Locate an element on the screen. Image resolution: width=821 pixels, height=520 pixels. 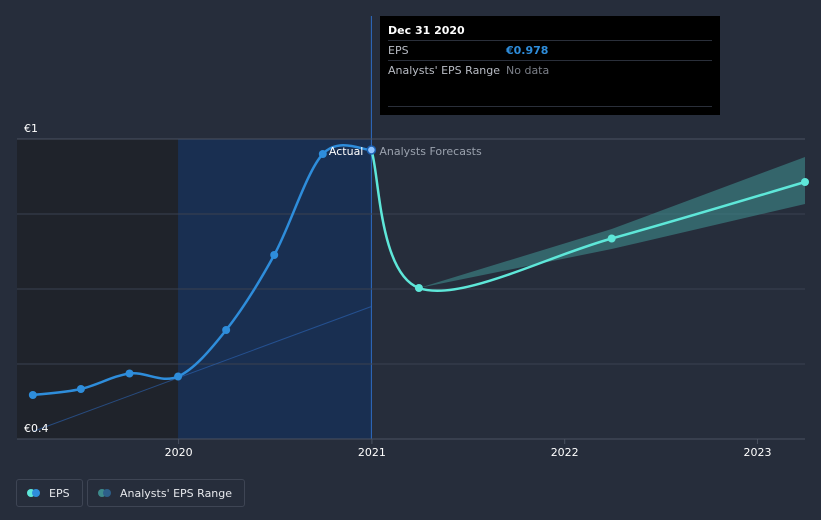
x-tick-label: 2021 is located at coordinates (372, 452).